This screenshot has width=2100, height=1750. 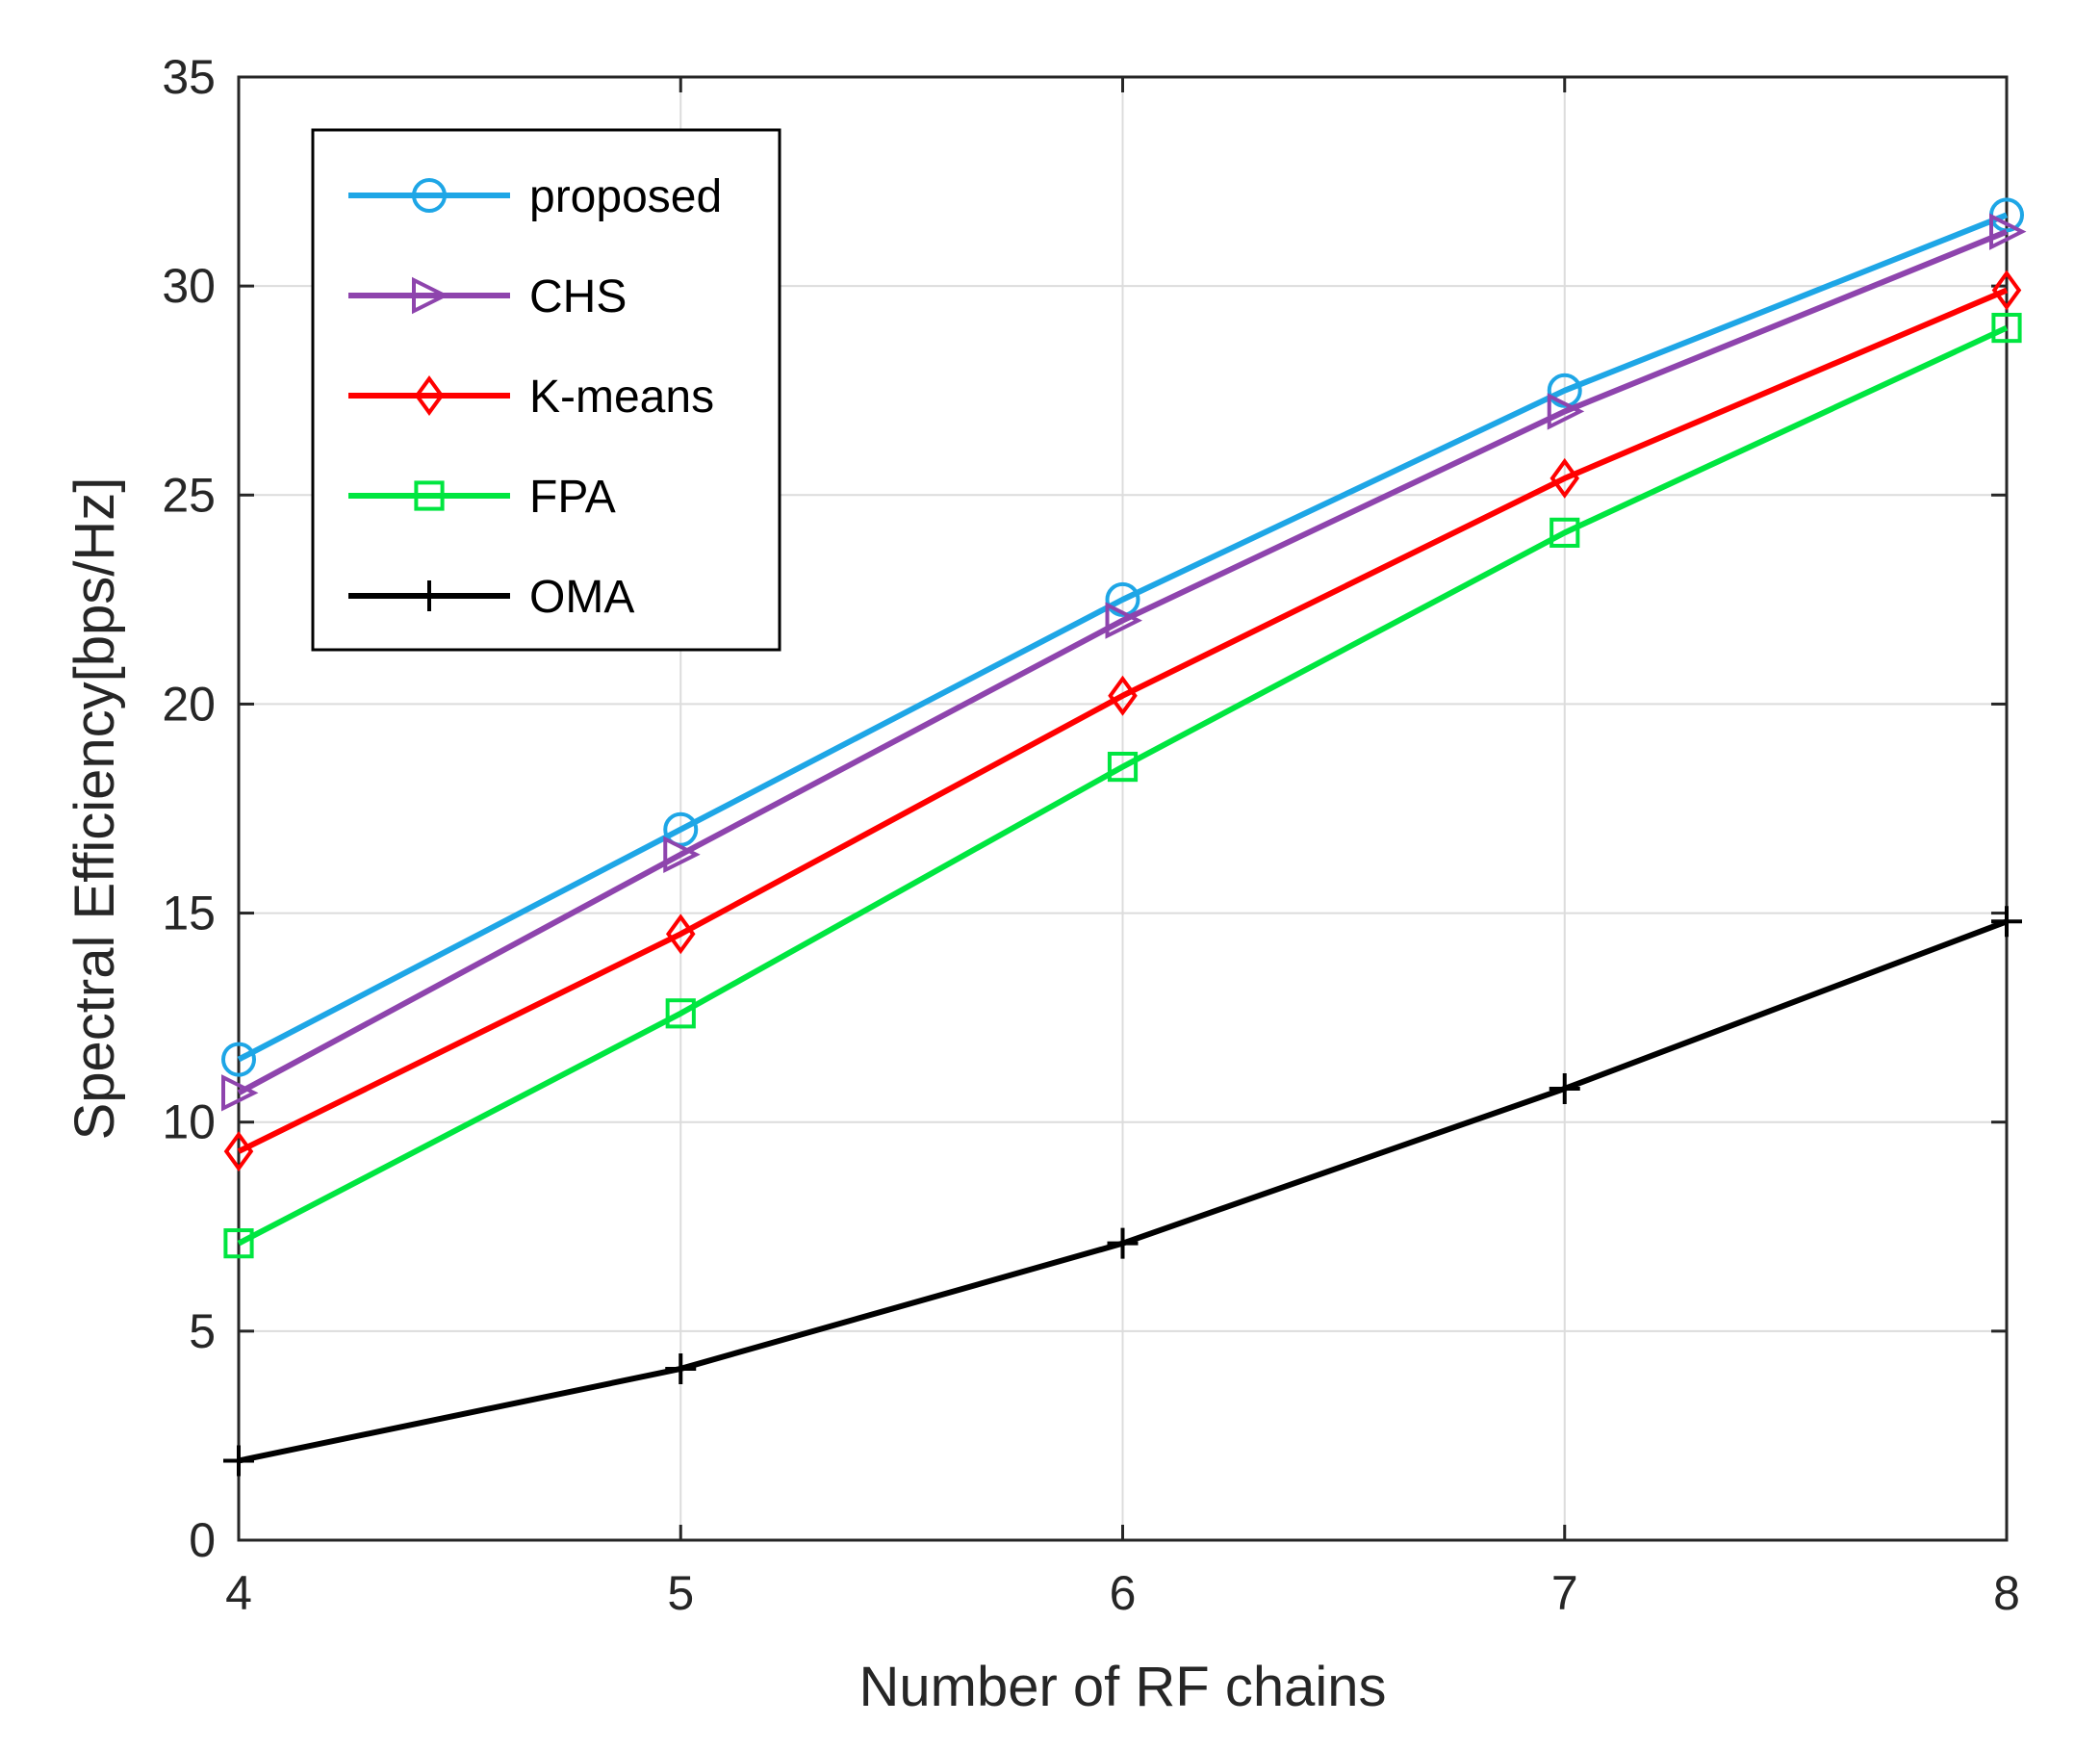 I want to click on legend-entry-chs: CHS, so click(x=487, y=296).